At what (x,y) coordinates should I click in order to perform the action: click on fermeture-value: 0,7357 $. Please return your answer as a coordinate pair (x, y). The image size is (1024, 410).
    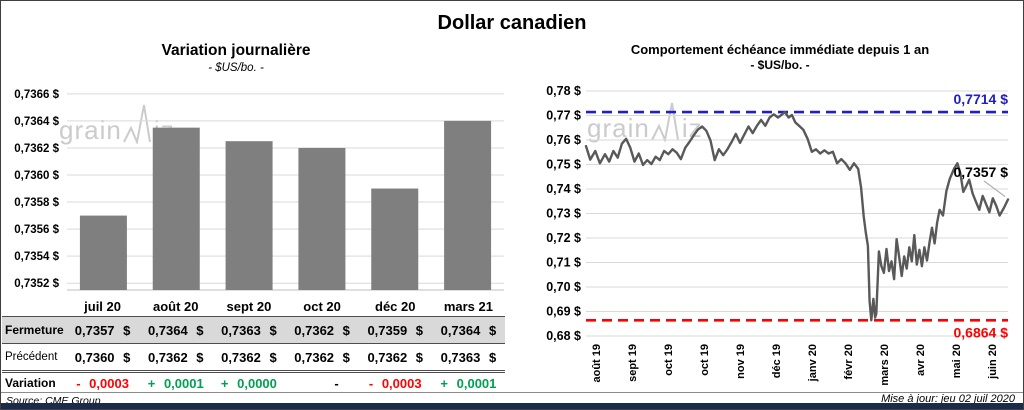
    Looking at the image, I should click on (102, 330).